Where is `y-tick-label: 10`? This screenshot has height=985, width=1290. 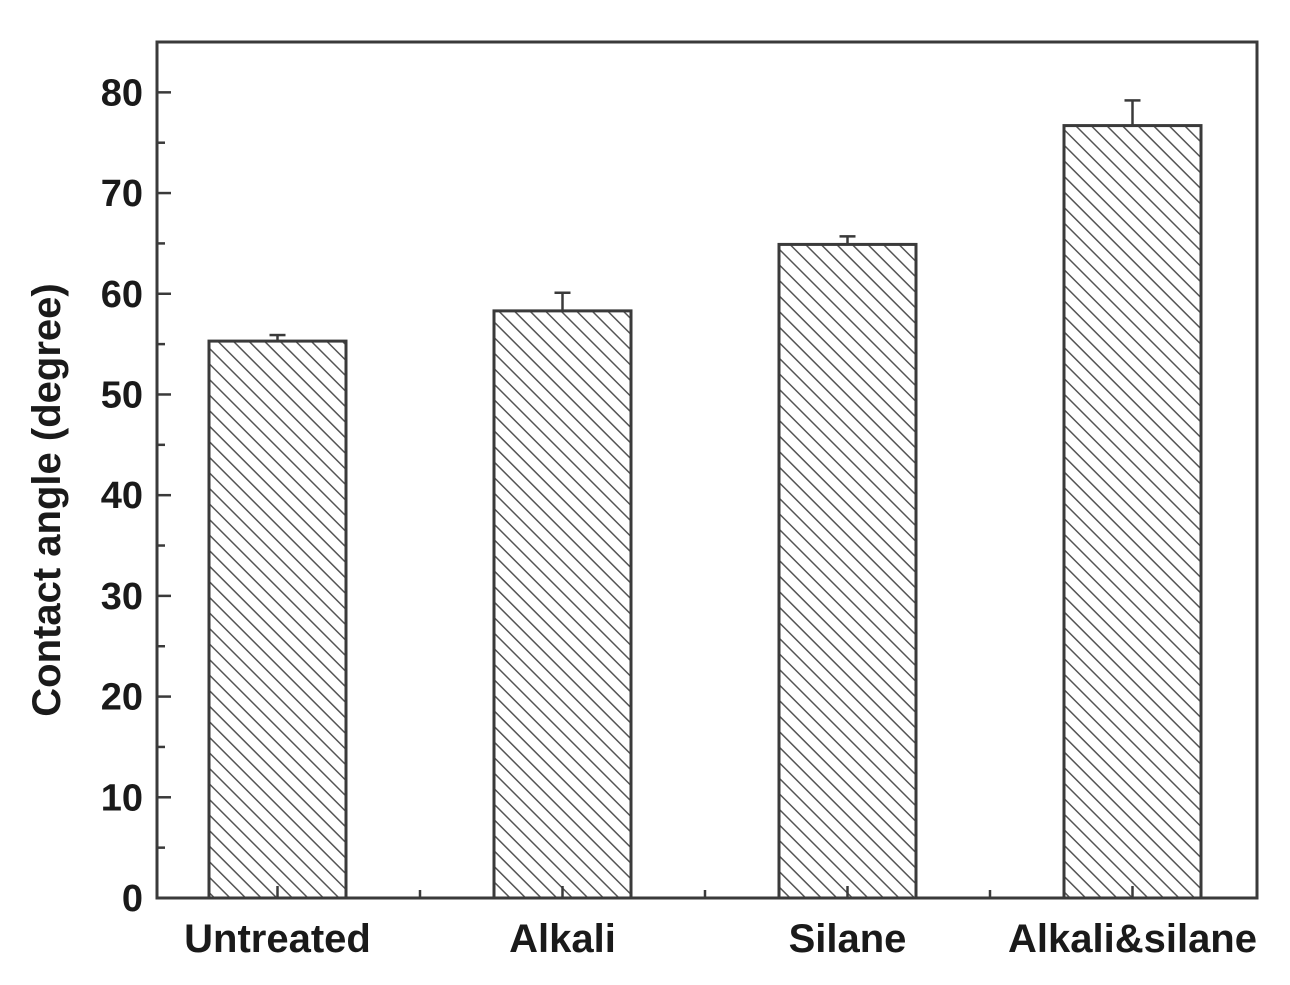 y-tick-label: 10 is located at coordinates (122, 798).